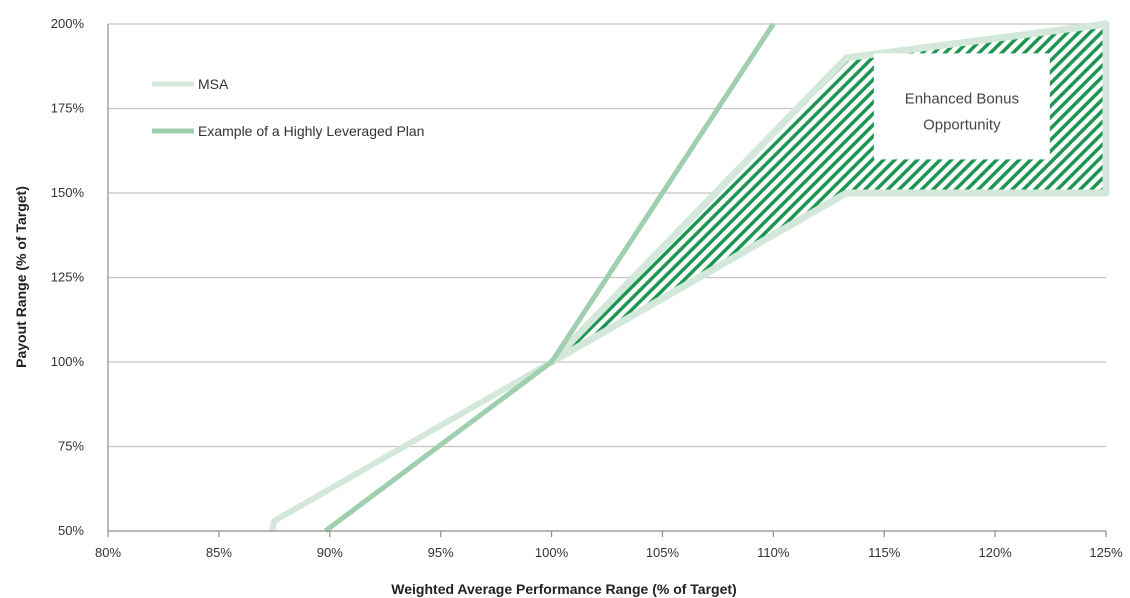  What do you see at coordinates (68, 361) in the screenshot?
I see `y-tick-label: 100%` at bounding box center [68, 361].